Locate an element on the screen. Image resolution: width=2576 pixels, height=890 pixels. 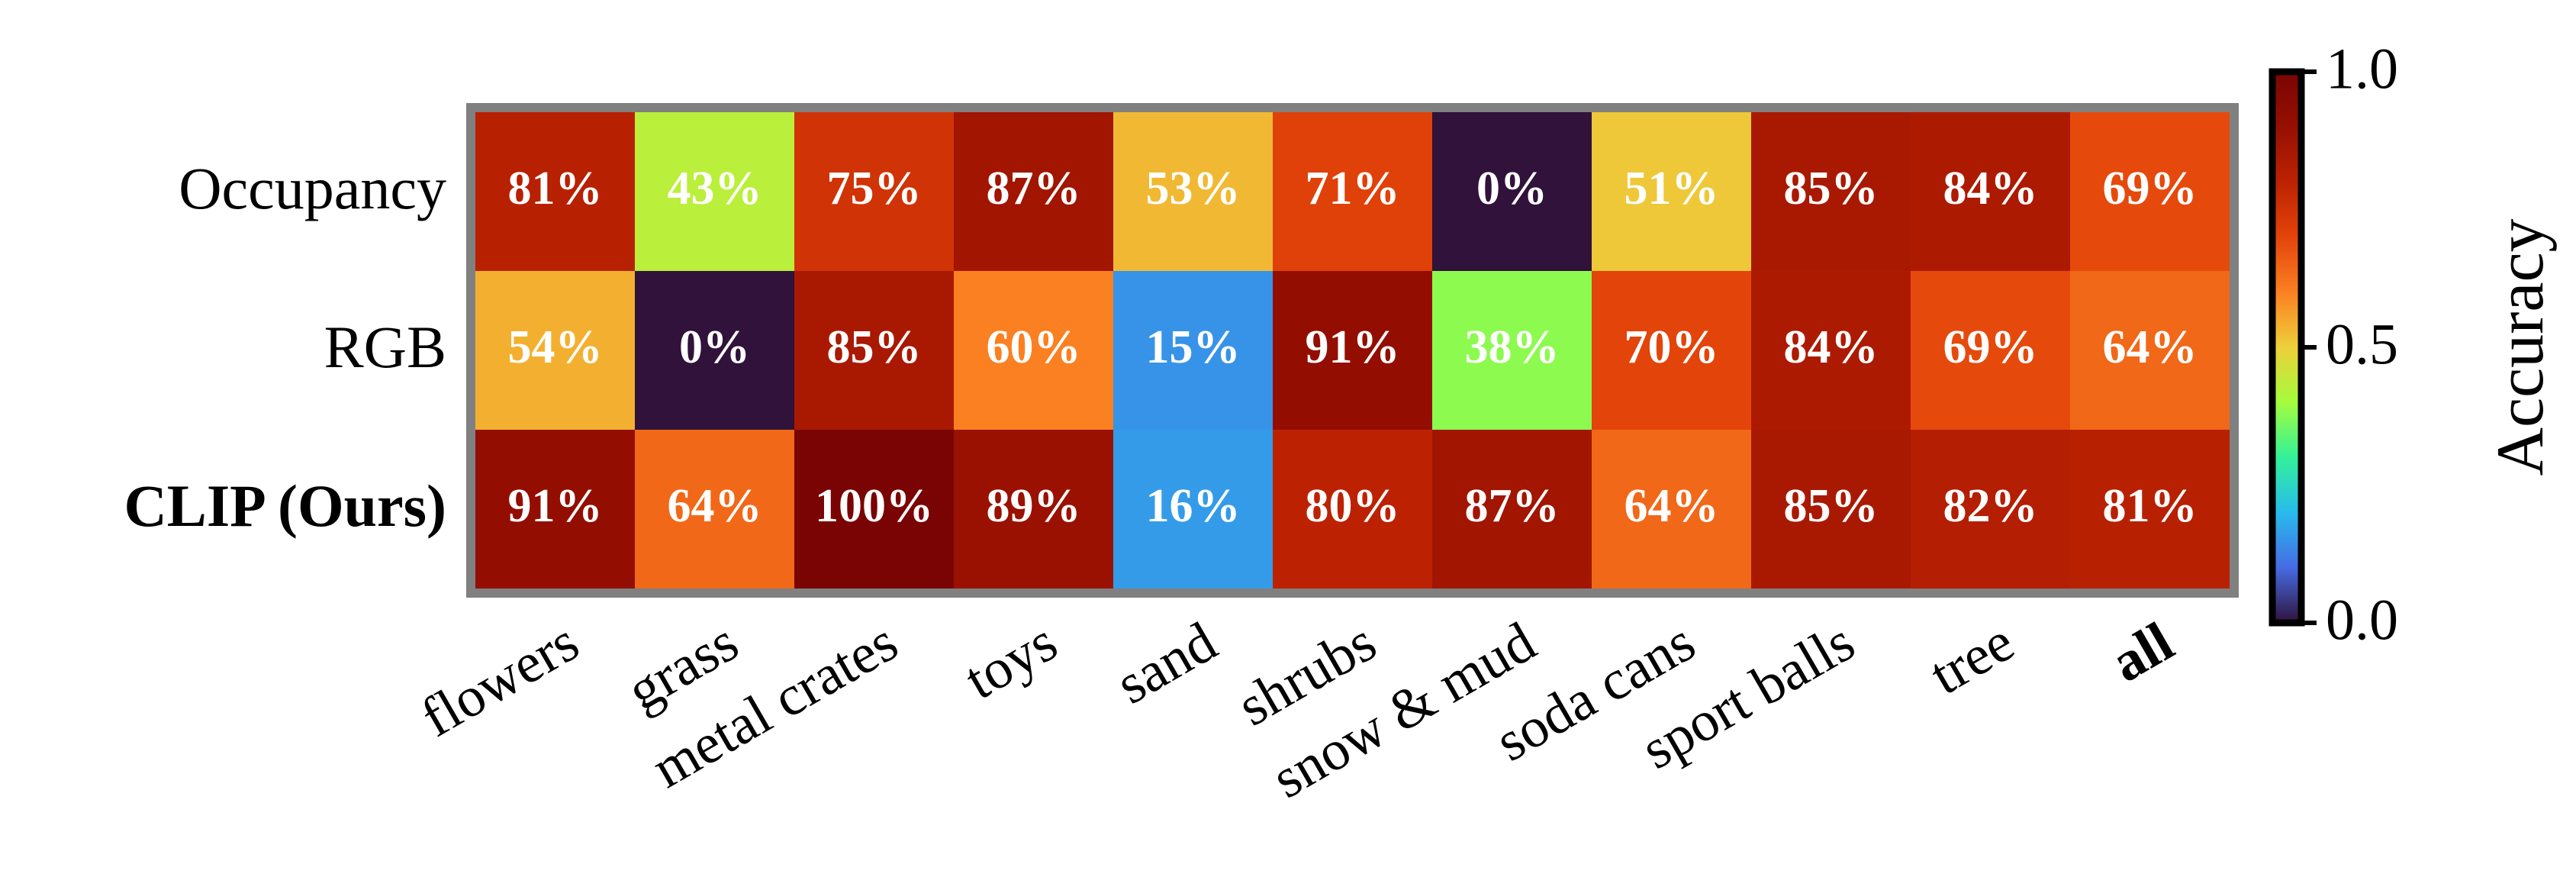
cell-value-label: 43% is located at coordinates (715, 188).